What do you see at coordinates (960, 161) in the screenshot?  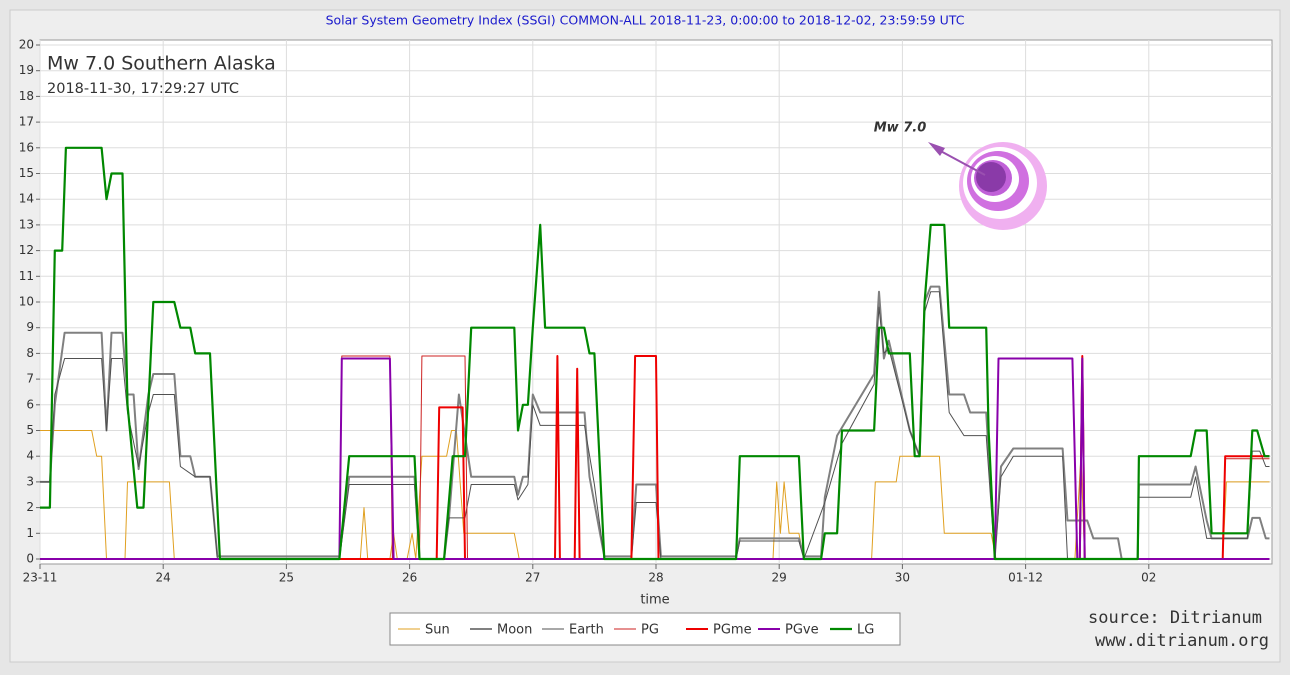 I see `marker-arrow` at bounding box center [960, 161].